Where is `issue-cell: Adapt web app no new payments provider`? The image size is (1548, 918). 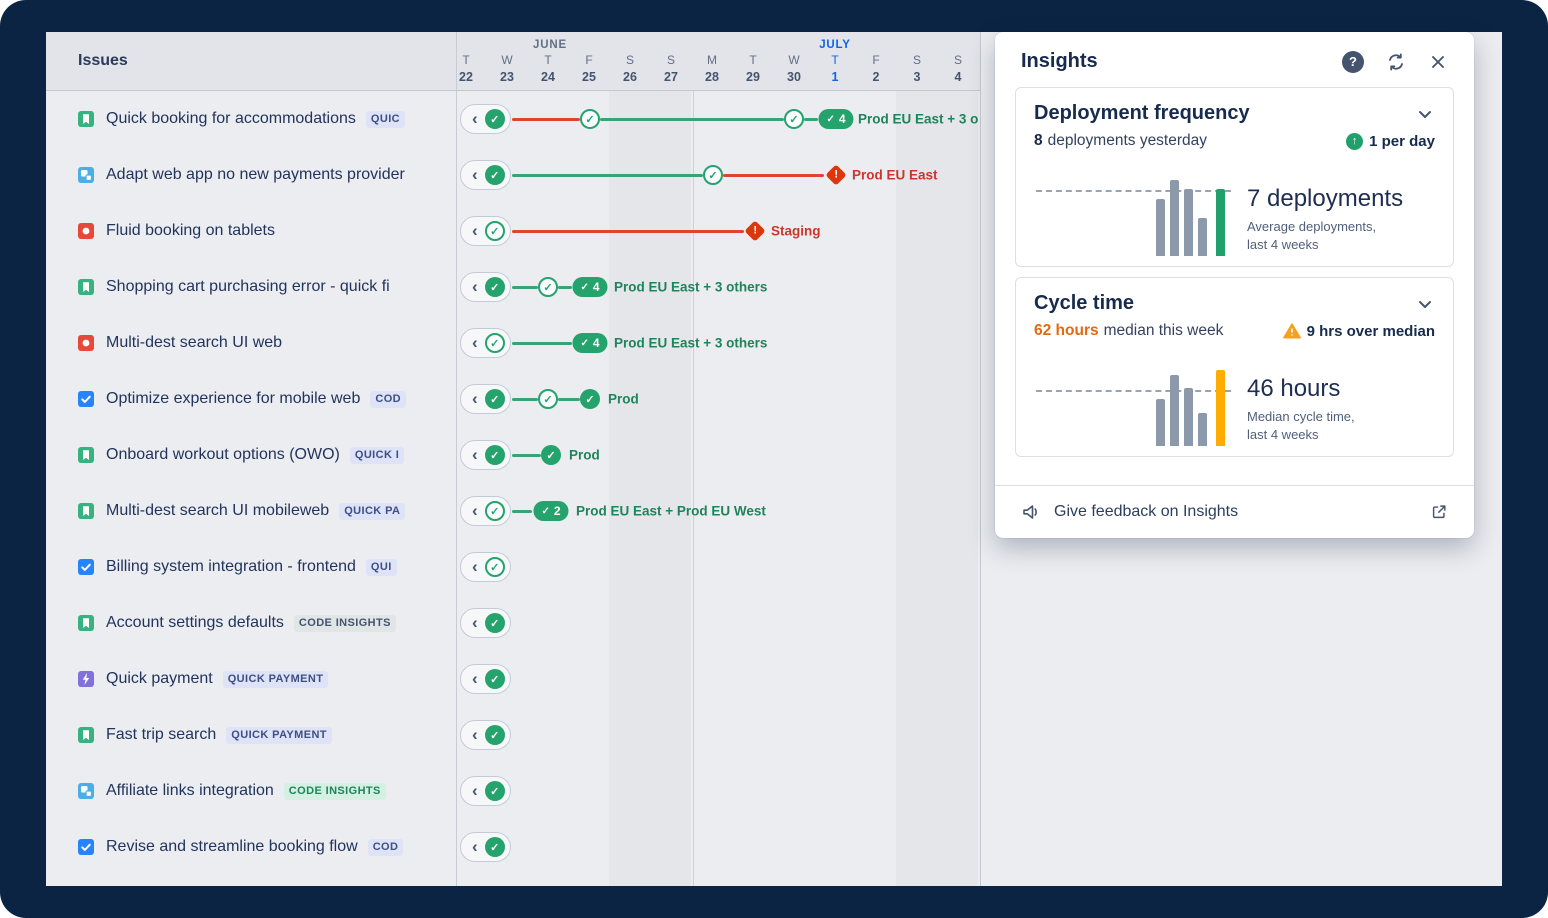
issue-cell: Adapt web app no new payments provider is located at coordinates (251, 175).